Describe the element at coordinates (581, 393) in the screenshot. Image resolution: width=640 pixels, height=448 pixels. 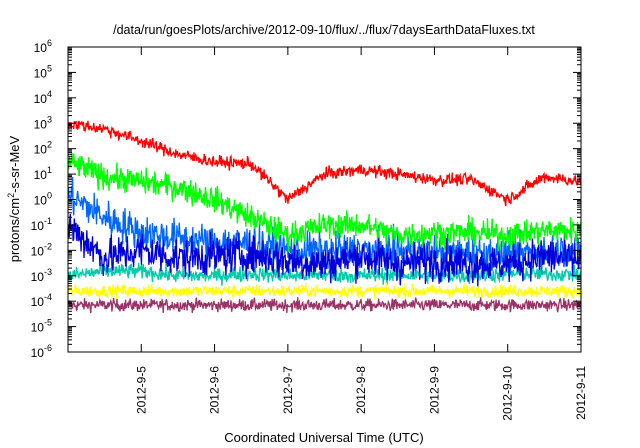
I see `x-tick-label: 2012-9-11` at that location.